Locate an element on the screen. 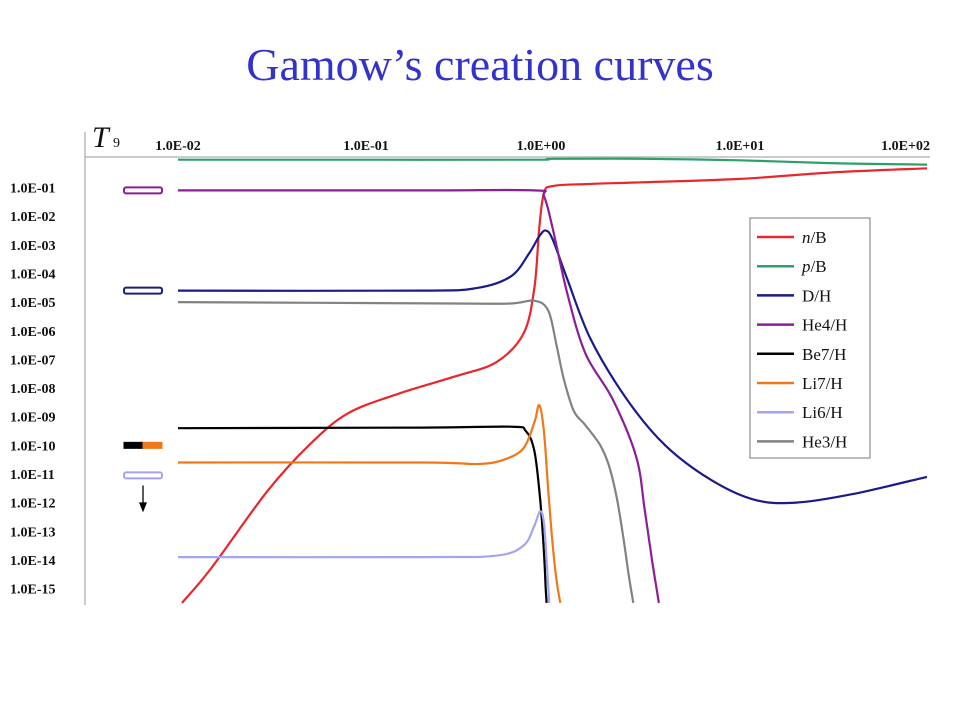  x-tick-label: 1.0E-02 is located at coordinates (178, 146).